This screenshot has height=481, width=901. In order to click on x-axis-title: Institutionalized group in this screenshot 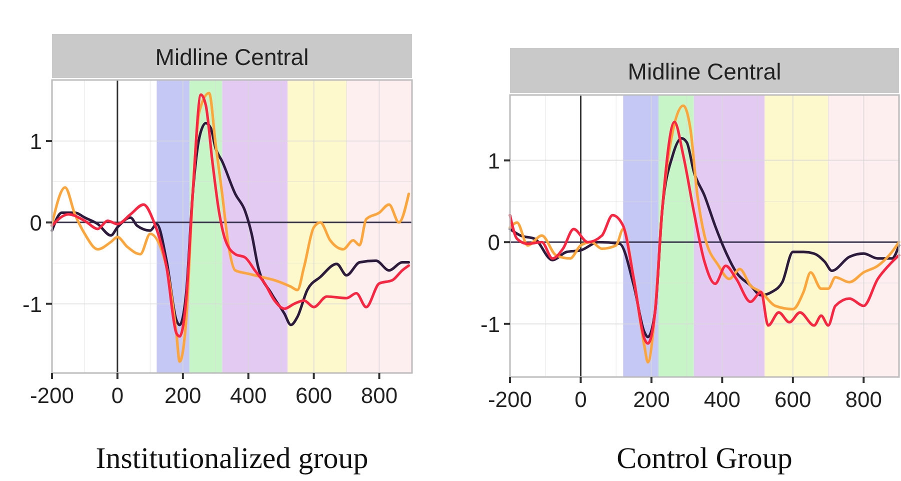, I will do `click(232, 458)`.